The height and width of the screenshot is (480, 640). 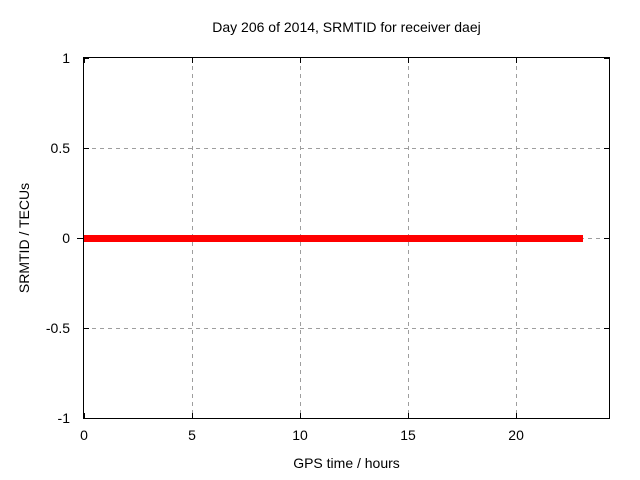 What do you see at coordinates (63, 418) in the screenshot?
I see `y-tick-label: -1` at bounding box center [63, 418].